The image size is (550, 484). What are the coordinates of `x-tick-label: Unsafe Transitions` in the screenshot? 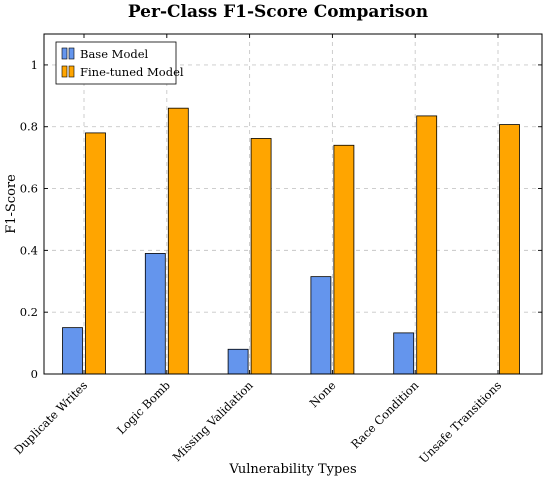 It's located at (460, 422).